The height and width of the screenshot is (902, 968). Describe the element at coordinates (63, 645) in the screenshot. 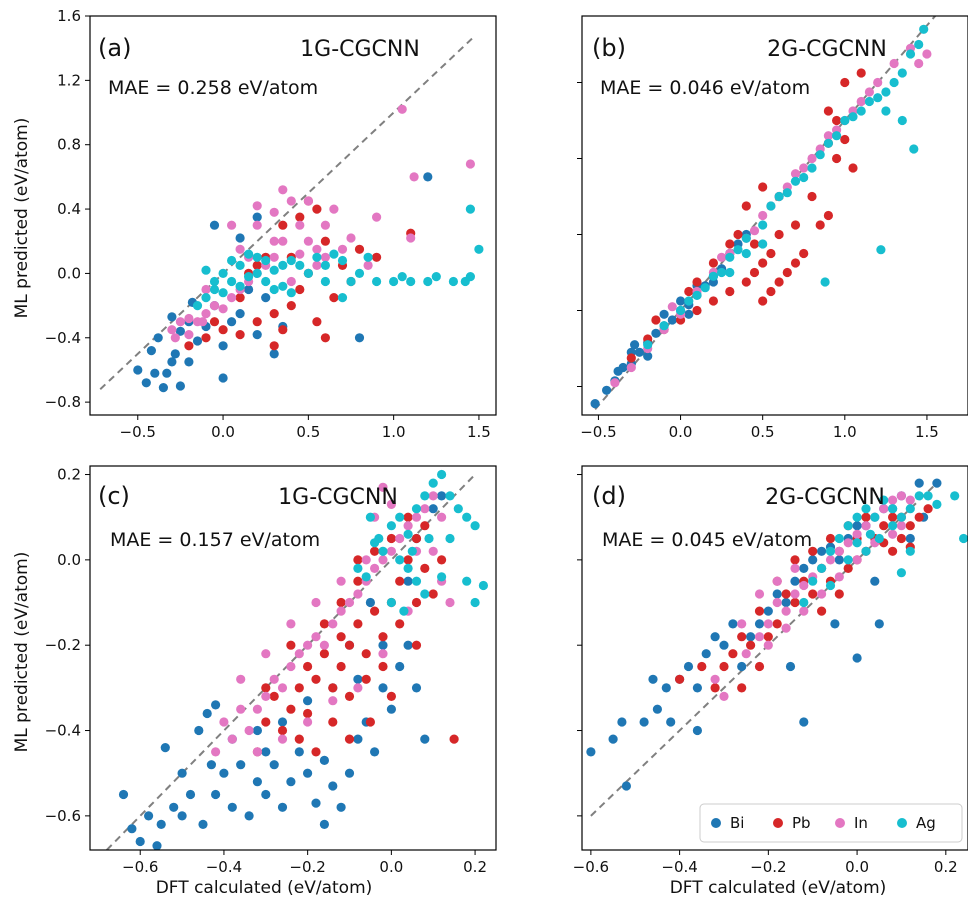

I see `y-tick-label: −0.2` at that location.